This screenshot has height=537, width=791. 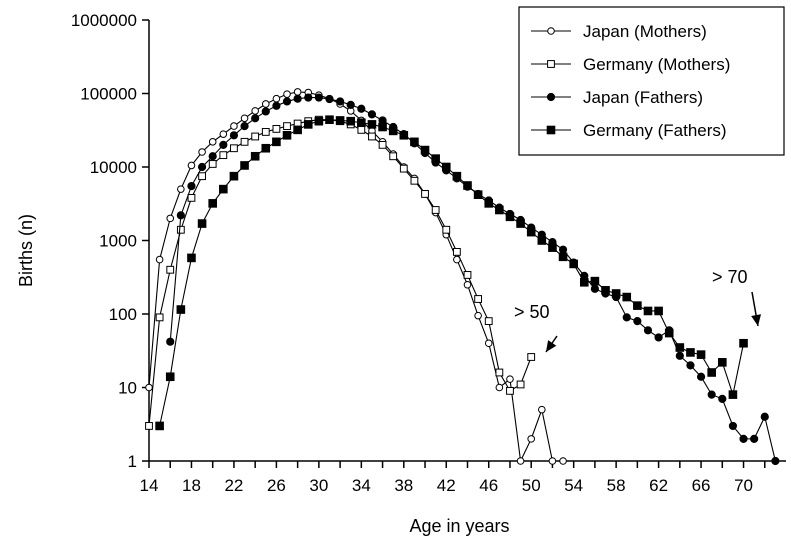 What do you see at coordinates (573, 485) in the screenshot?
I see `x-tick-label: 54` at bounding box center [573, 485].